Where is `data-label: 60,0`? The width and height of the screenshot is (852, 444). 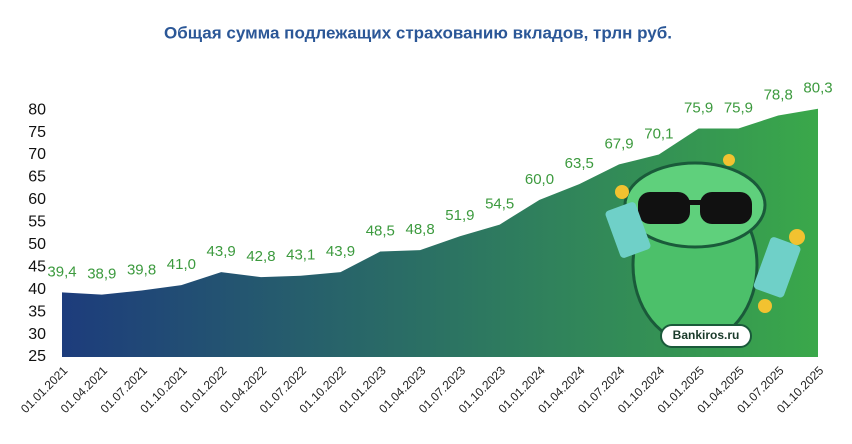
data-label: 60,0 is located at coordinates (539, 179).